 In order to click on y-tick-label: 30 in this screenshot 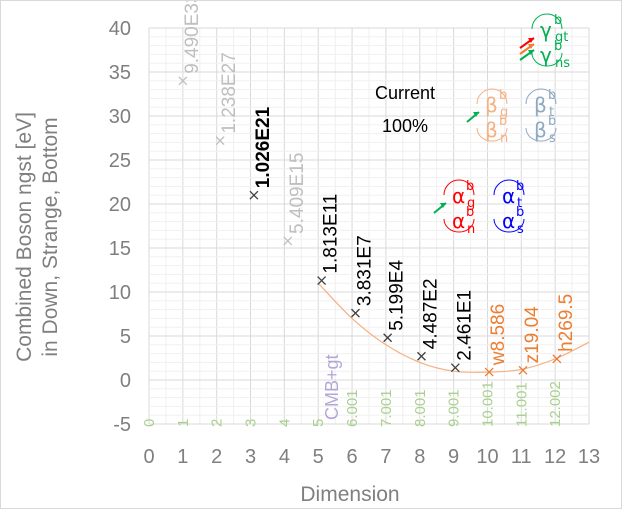, I will do `click(120, 117)`.